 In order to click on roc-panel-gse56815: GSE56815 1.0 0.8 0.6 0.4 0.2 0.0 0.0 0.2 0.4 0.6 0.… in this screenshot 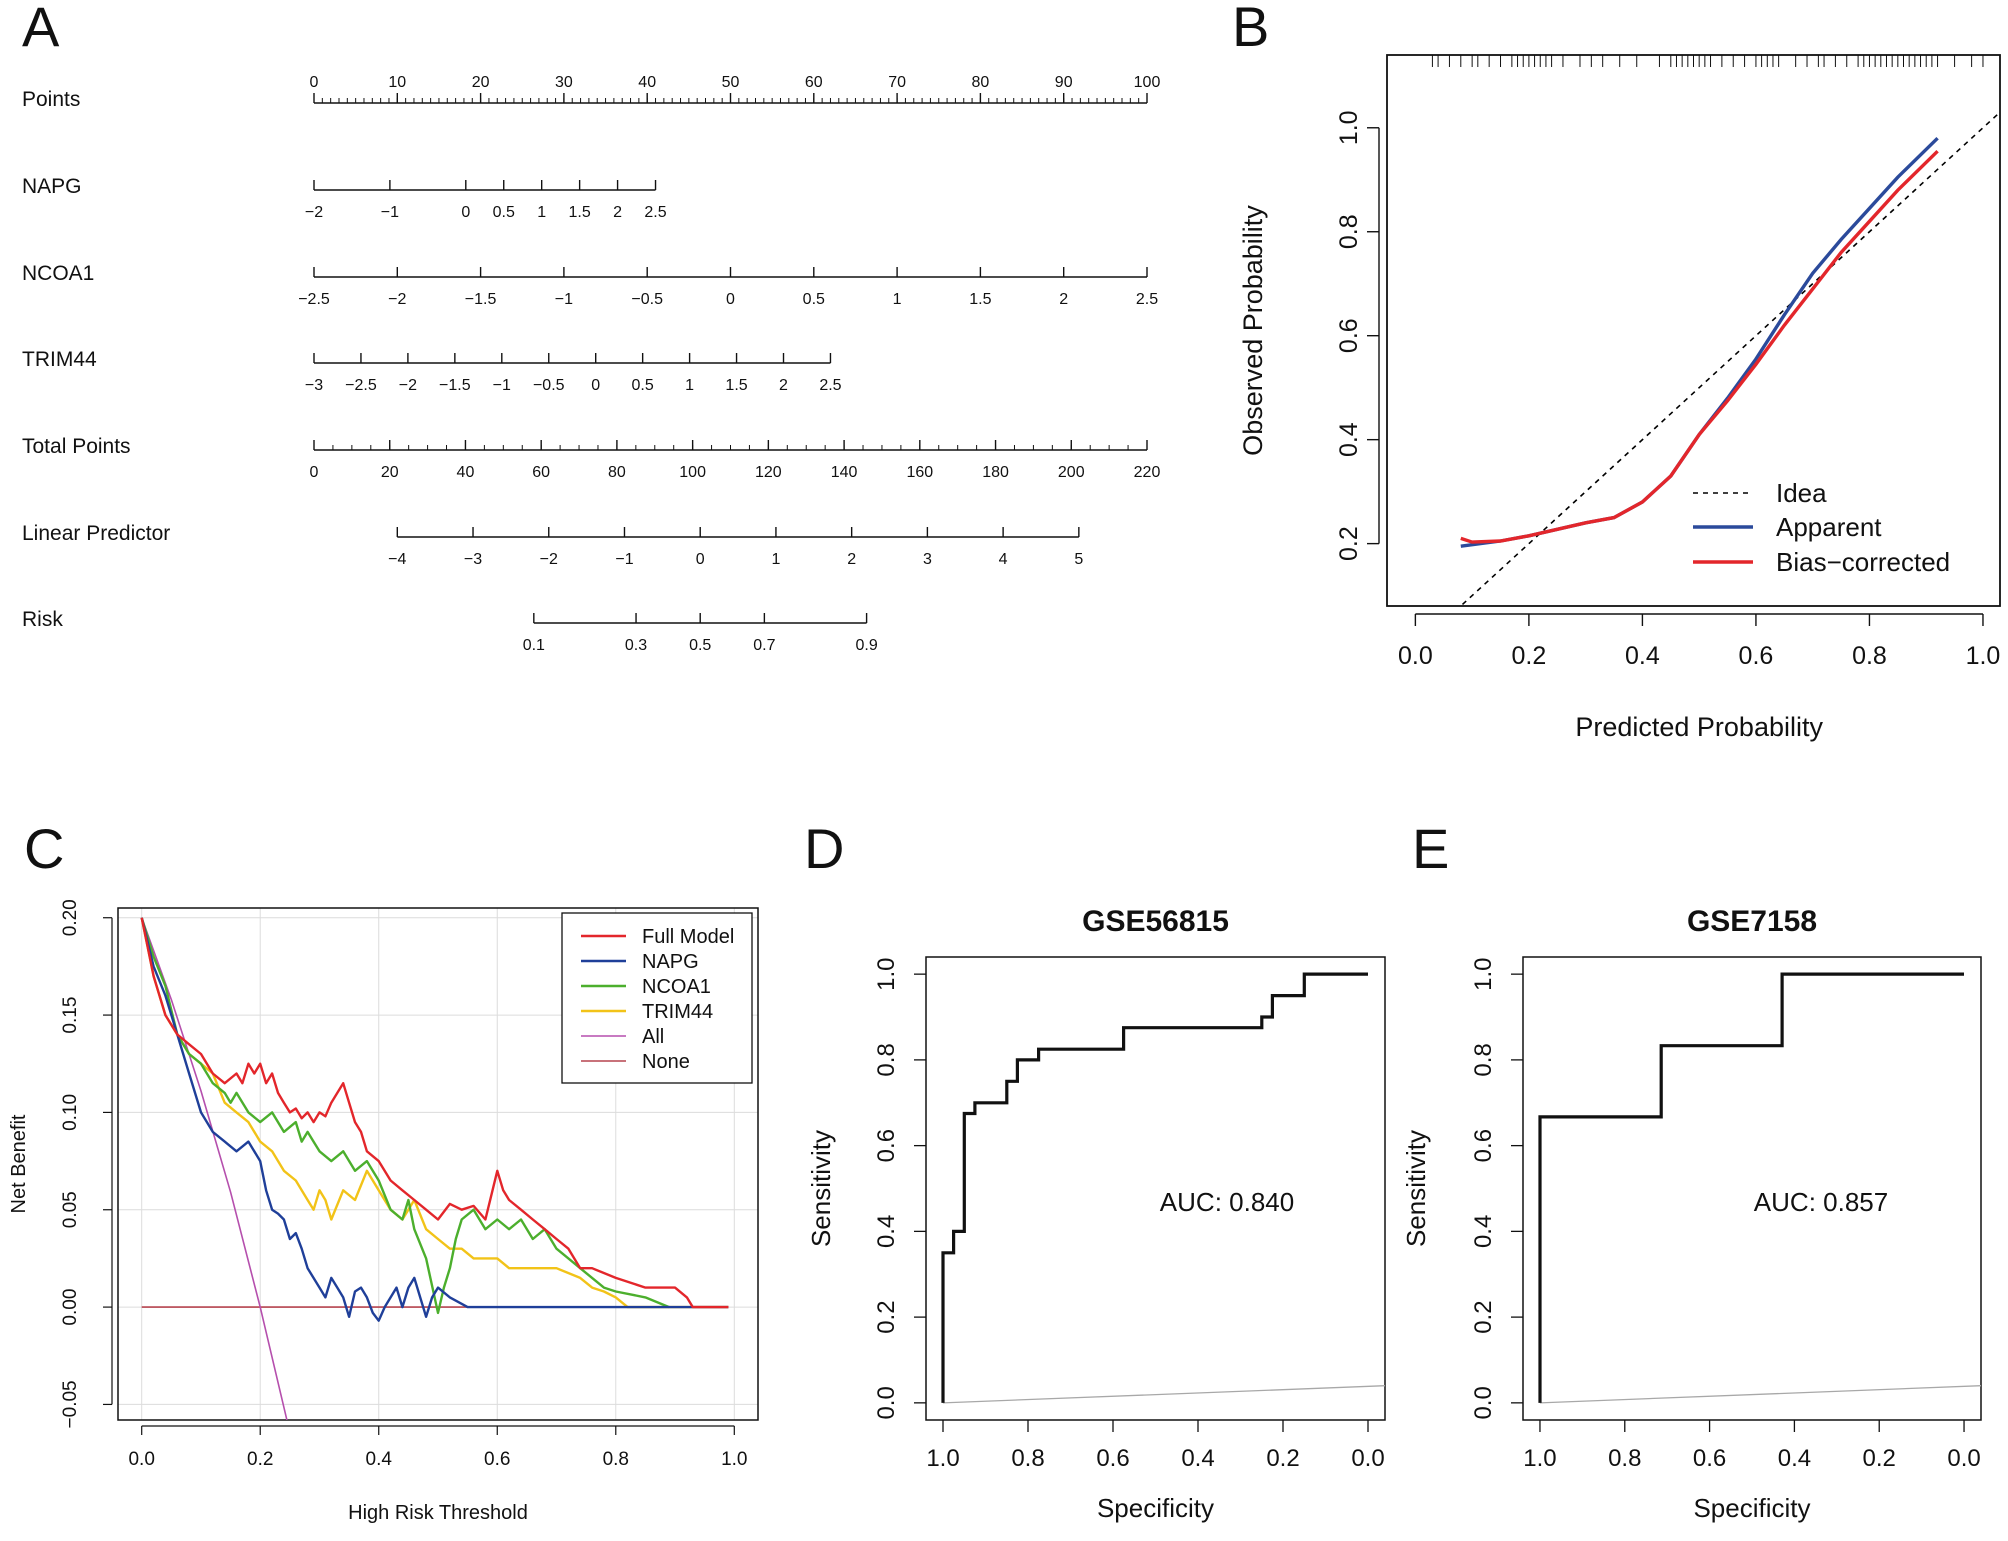, I will do `click(1096, 1214)`.